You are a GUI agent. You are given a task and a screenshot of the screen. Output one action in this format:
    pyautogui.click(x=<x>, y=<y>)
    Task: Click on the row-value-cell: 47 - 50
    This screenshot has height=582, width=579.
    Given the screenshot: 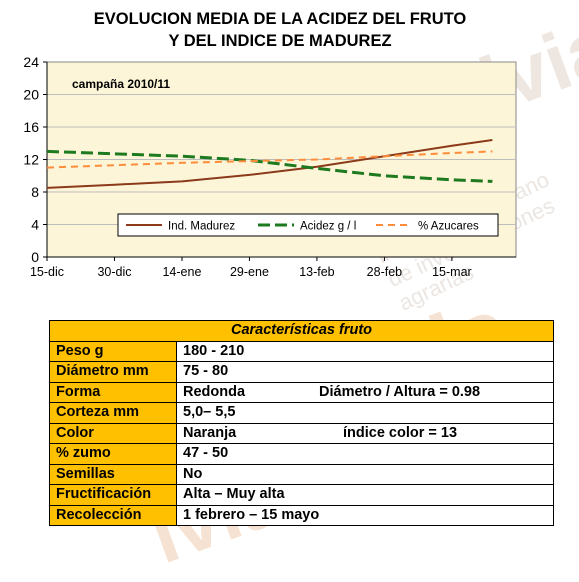 What is the action you would take?
    pyautogui.click(x=365, y=454)
    